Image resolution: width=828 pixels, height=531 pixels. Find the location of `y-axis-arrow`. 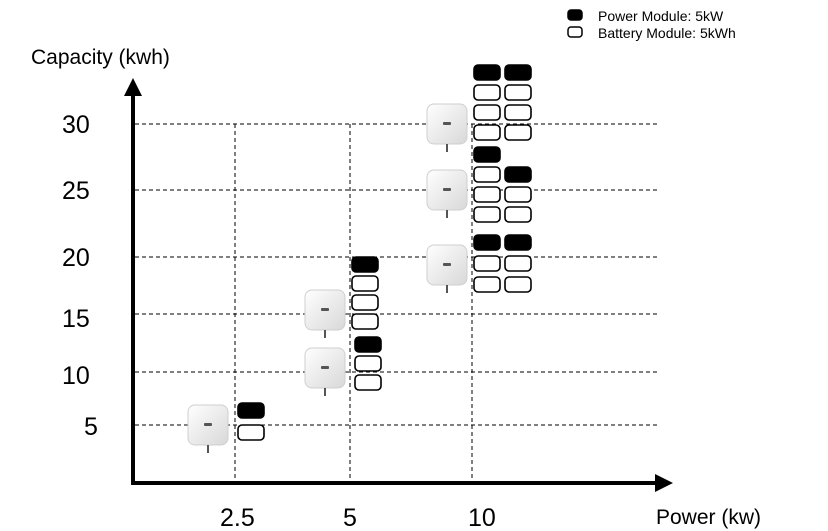

y-axis-arrow is located at coordinates (133, 87).